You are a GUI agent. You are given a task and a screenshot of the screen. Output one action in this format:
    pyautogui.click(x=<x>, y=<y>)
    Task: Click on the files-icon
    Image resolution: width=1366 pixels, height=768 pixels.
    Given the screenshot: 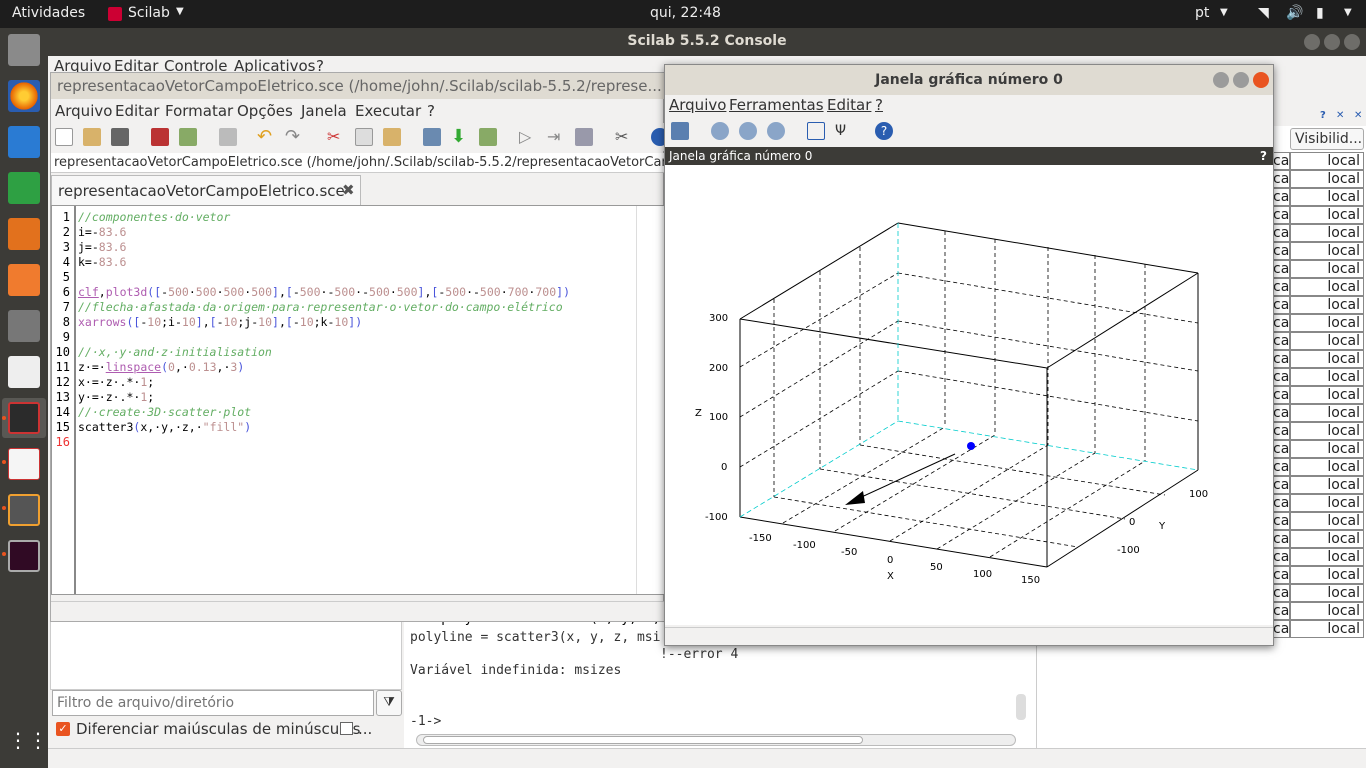 What is the action you would take?
    pyautogui.click(x=24, y=50)
    